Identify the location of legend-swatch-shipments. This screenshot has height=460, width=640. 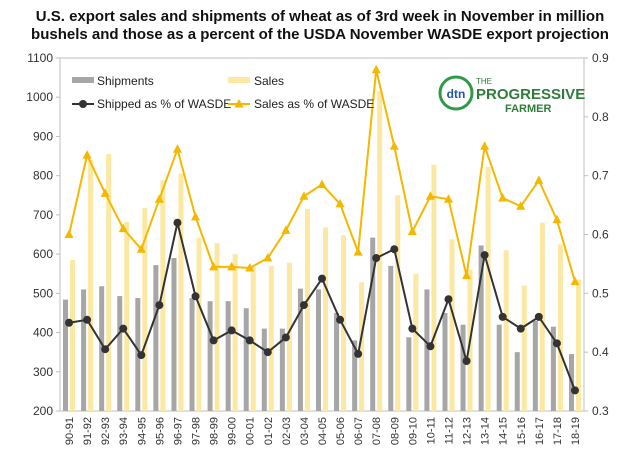
(83, 80).